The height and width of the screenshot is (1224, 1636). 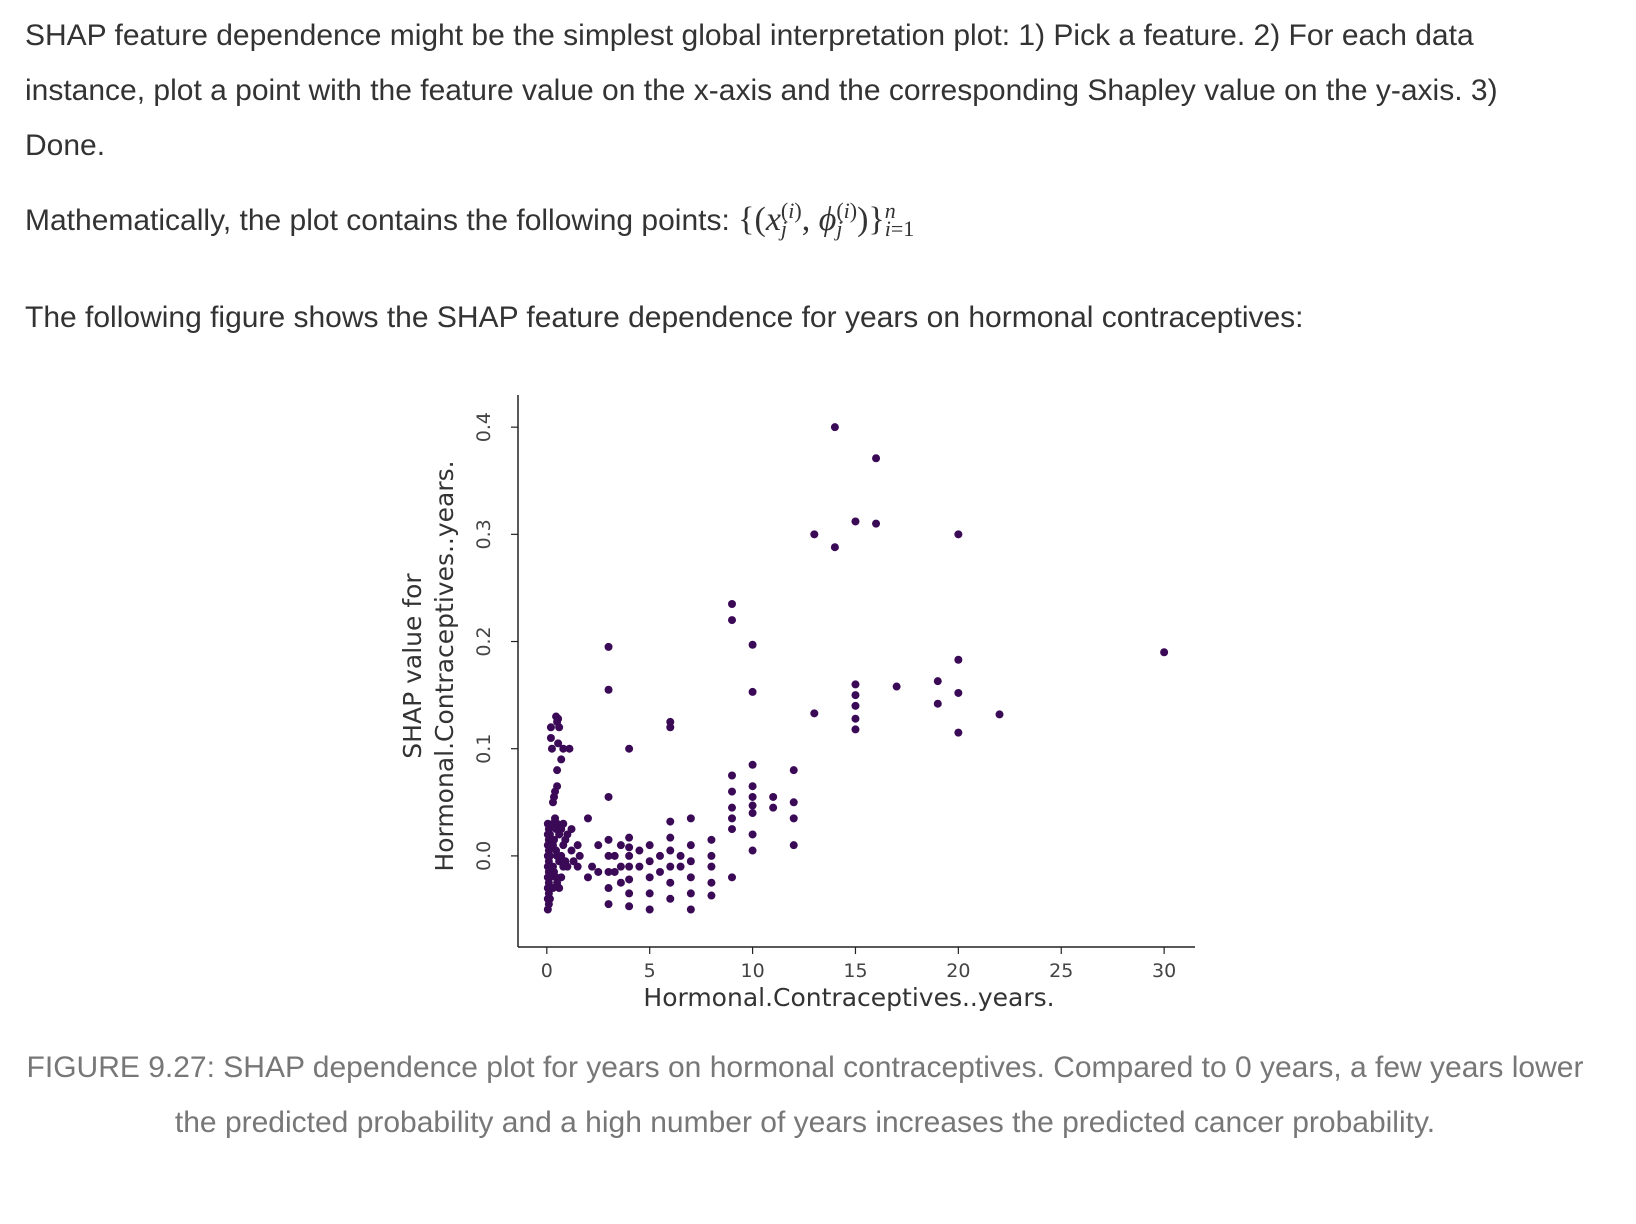 What do you see at coordinates (412, 666) in the screenshot?
I see `y-axis-label-line1: SHAP value for` at bounding box center [412, 666].